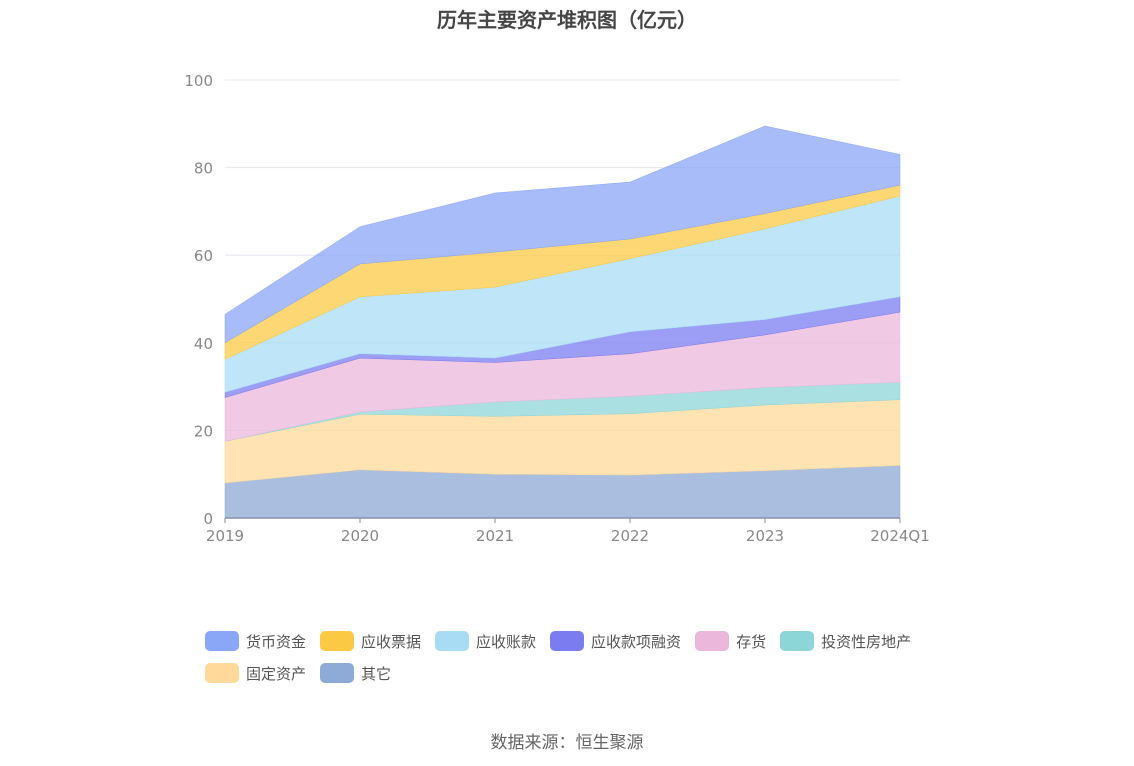 This screenshot has height=766, width=1134. Describe the element at coordinates (203, 256) in the screenshot. I see `y-tick-label: 60` at that location.